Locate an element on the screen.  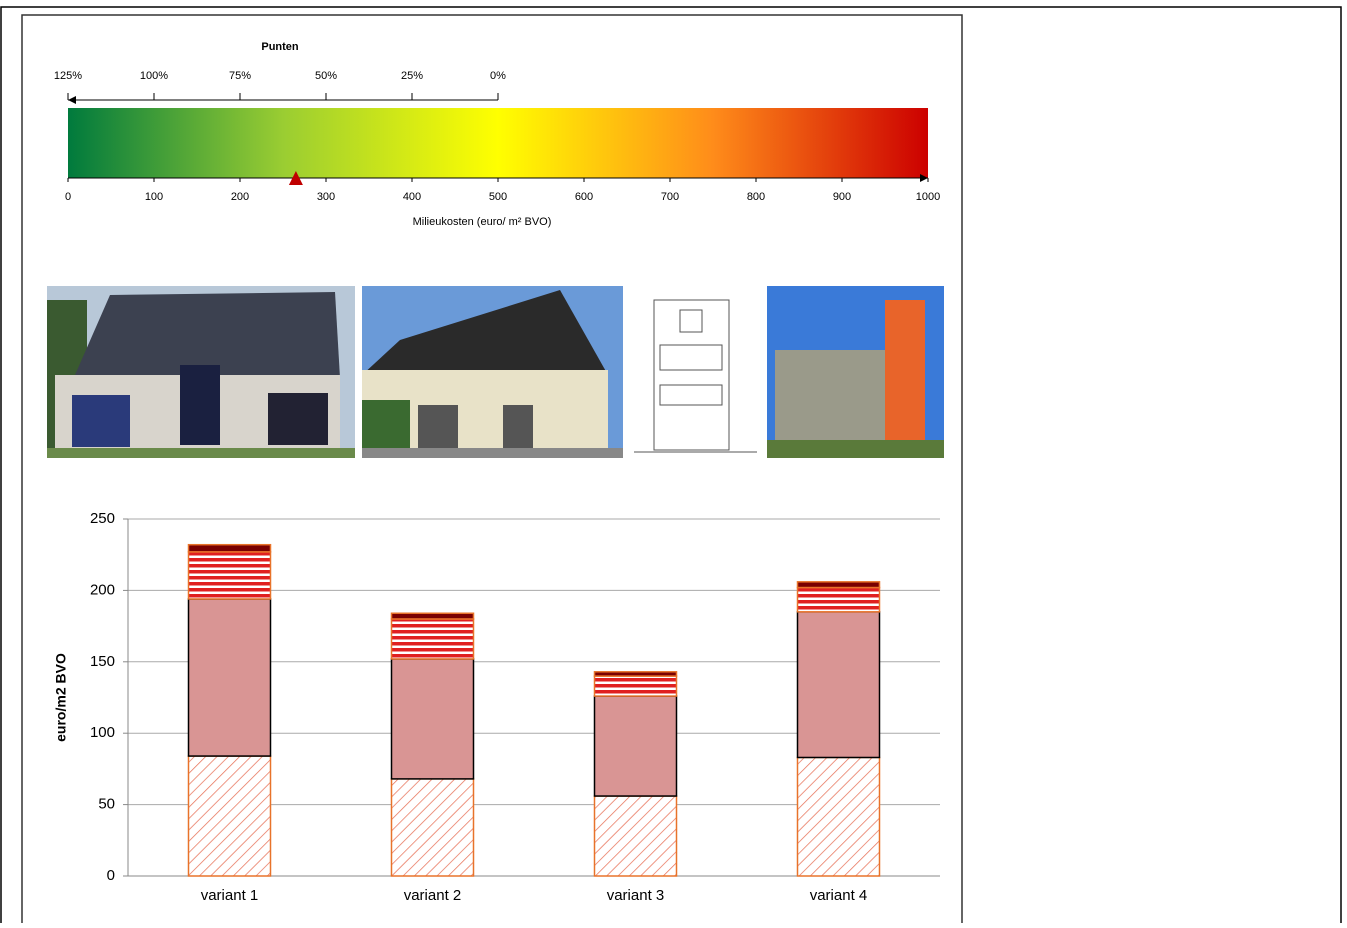
y-tick-label: 0 is located at coordinates (111, 875).